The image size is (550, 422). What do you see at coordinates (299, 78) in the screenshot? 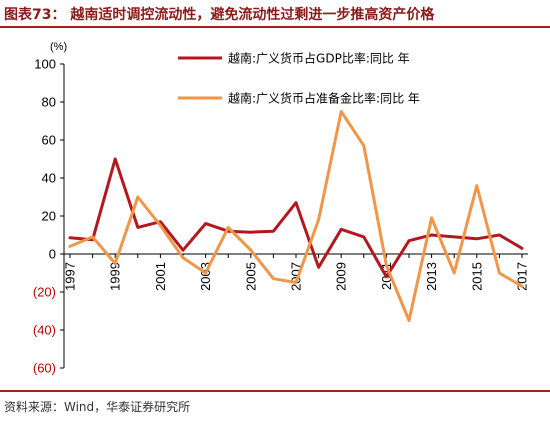
I see `legend: 越南:广义货币占GDP比率:同比 年越南:广义货币占准备金比率:同比 年` at bounding box center [299, 78].